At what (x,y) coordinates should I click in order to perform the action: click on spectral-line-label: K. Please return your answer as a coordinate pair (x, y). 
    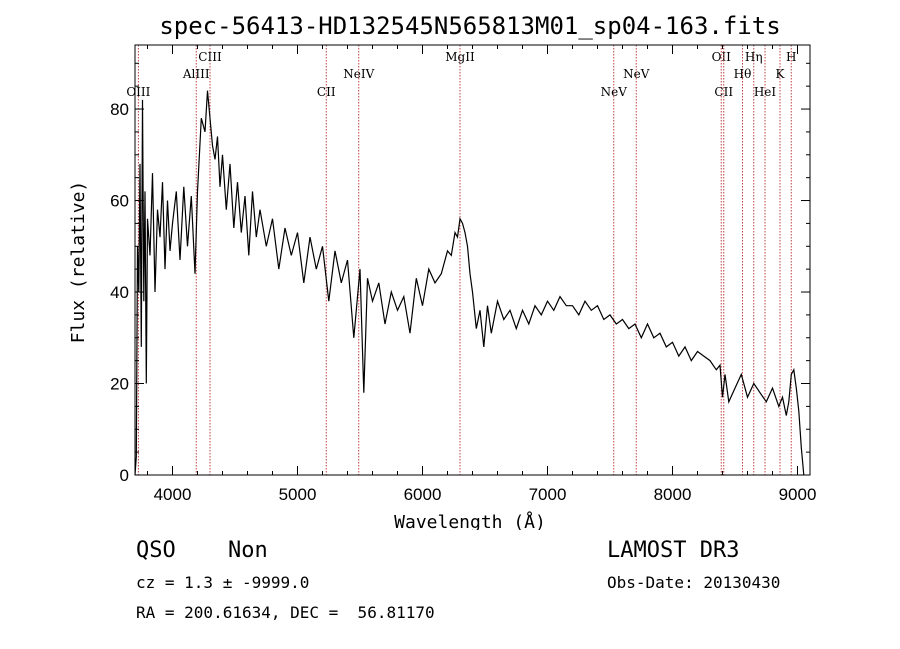
    Looking at the image, I should click on (781, 74).